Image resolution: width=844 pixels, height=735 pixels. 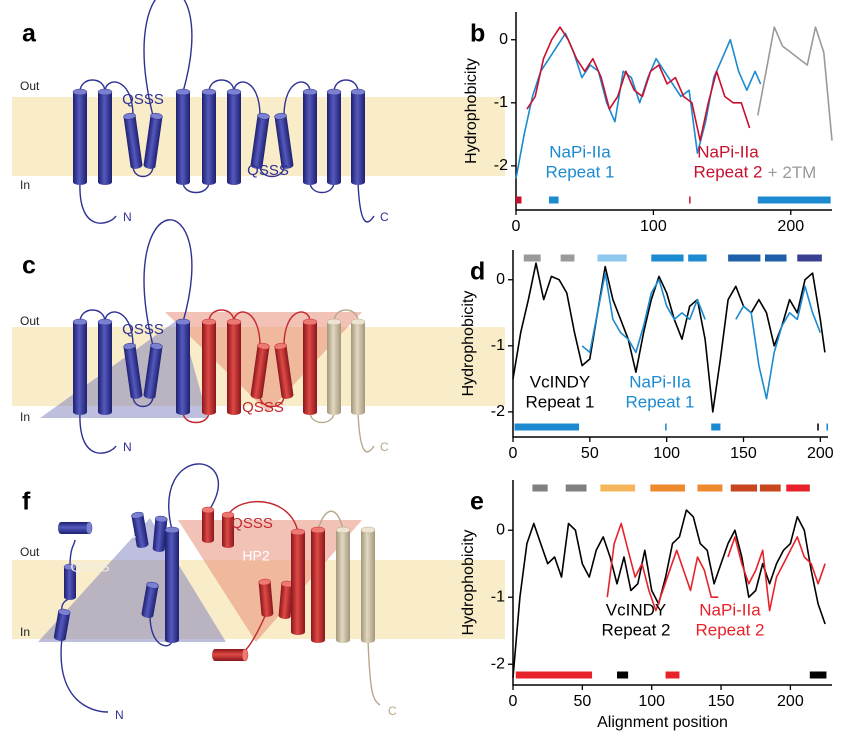 I want to click on axes, so click(x=670, y=344).